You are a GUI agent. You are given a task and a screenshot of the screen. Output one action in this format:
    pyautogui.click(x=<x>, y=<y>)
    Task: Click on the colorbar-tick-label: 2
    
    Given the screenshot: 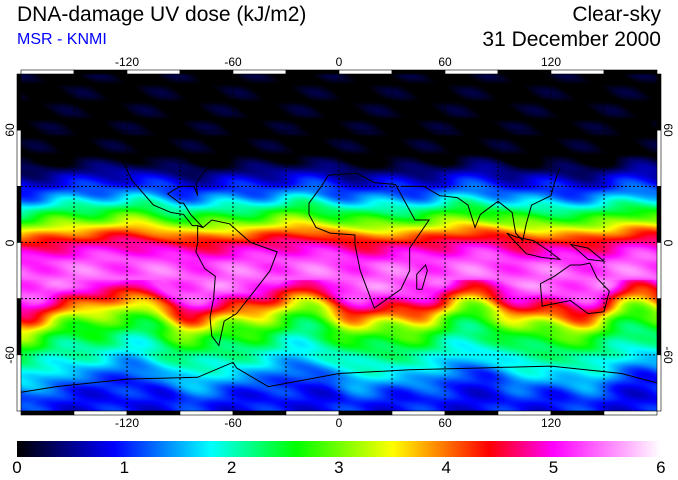 What is the action you would take?
    pyautogui.click(x=231, y=467)
    